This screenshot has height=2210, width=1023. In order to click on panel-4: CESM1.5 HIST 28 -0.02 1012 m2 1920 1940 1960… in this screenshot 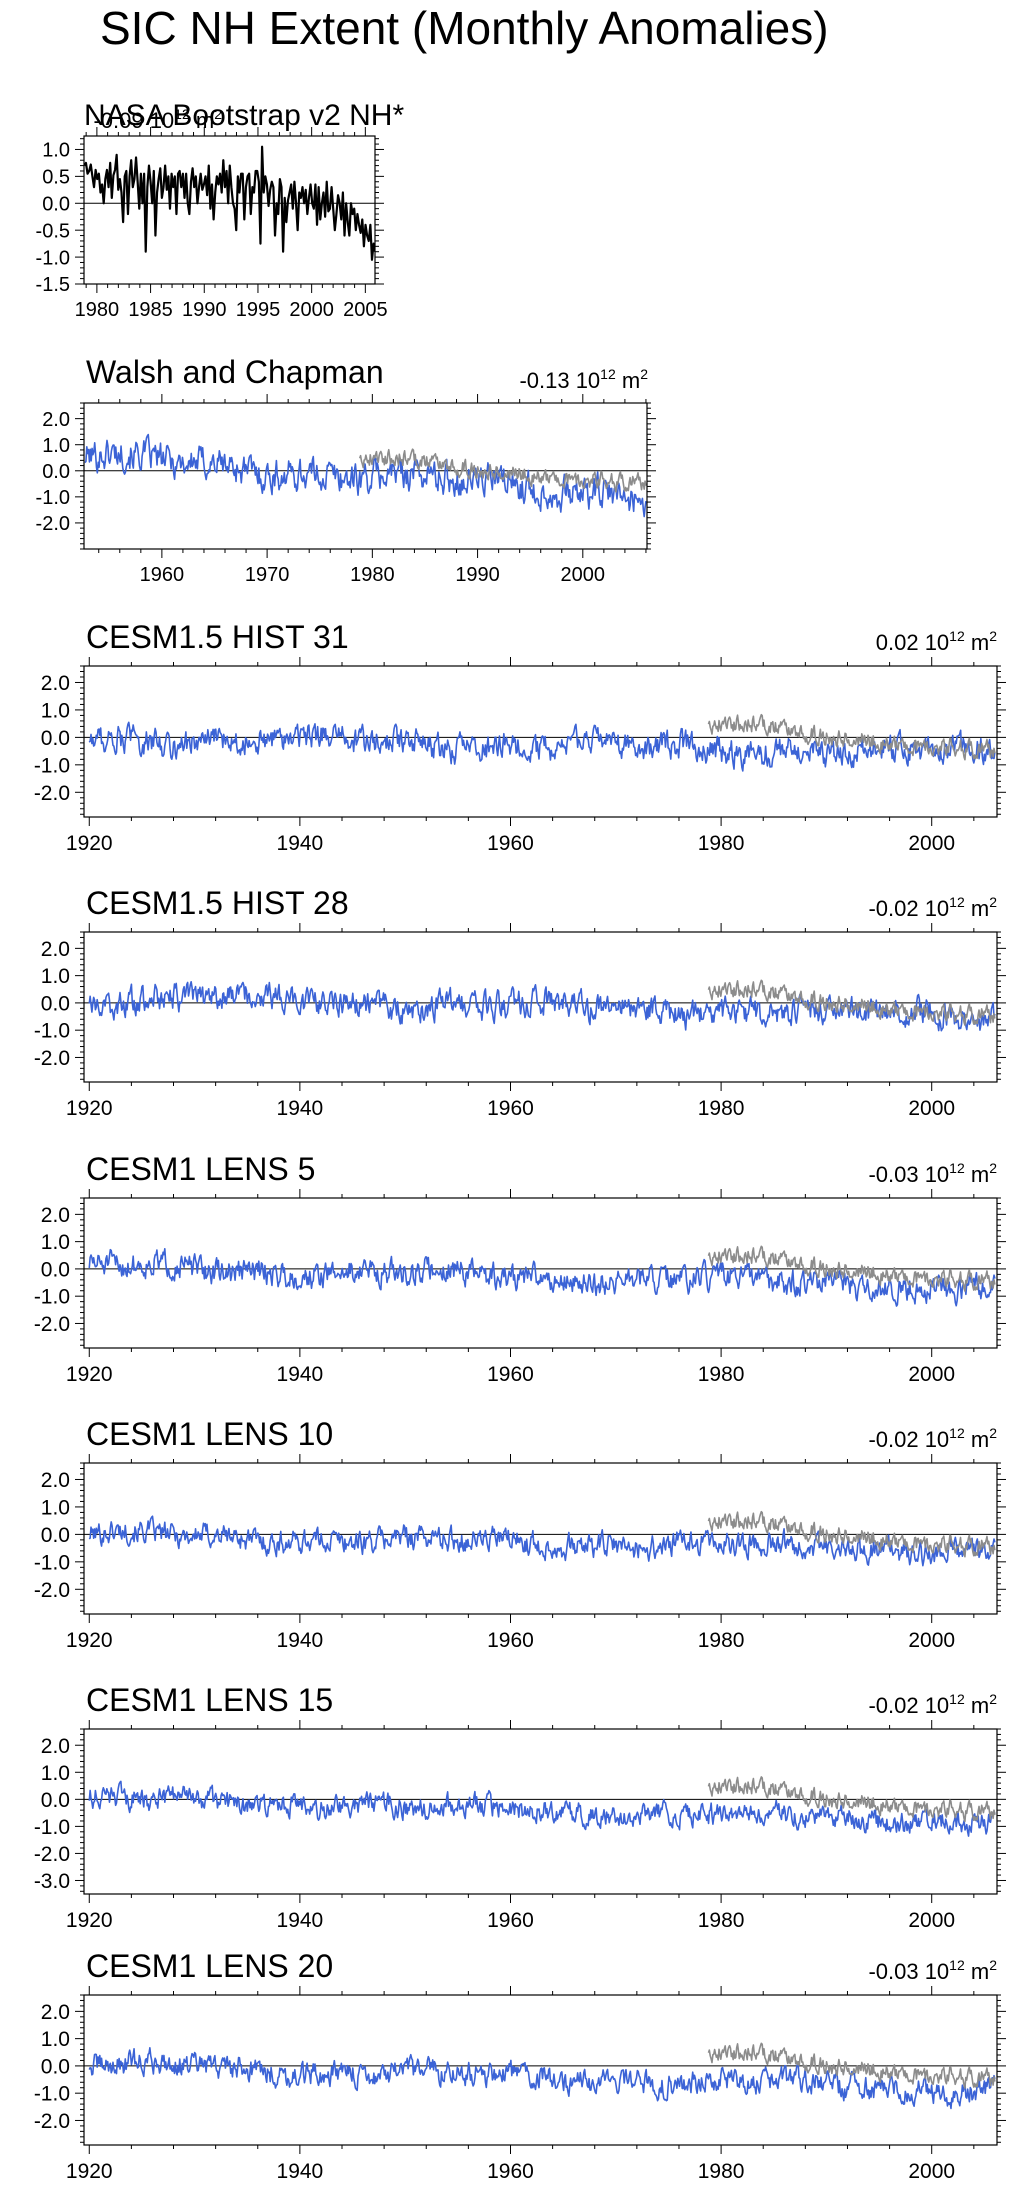, I will do `click(520, 1002)`.